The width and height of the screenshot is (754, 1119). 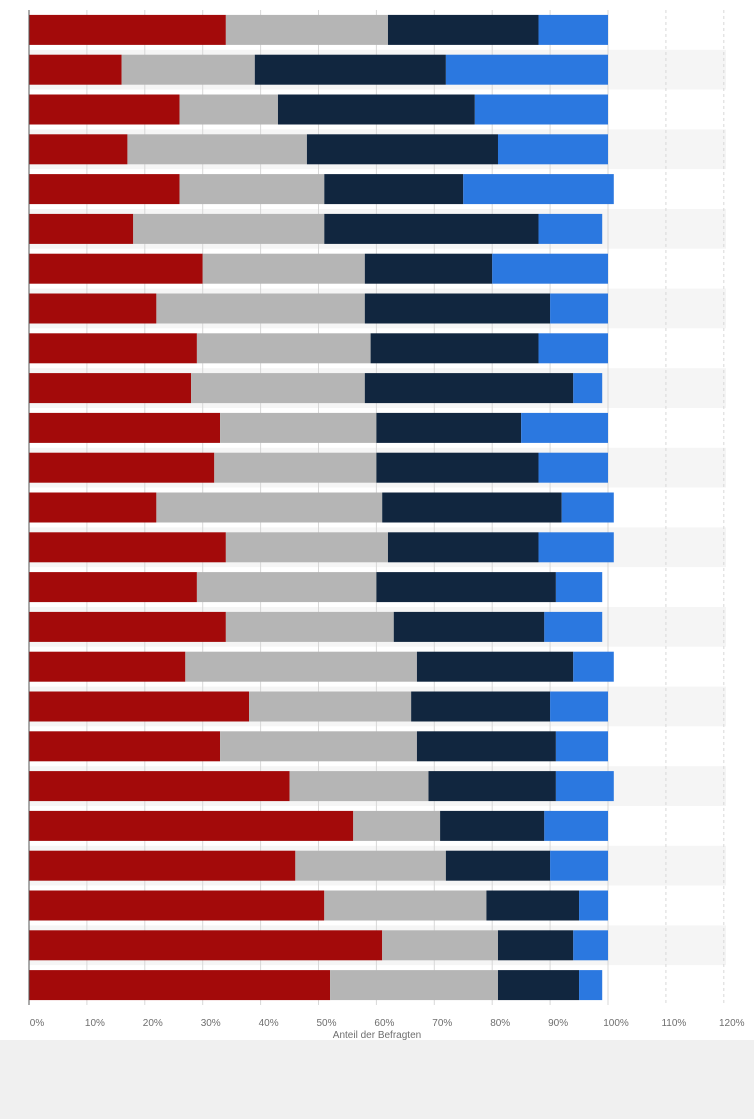 What do you see at coordinates (95, 1023) in the screenshot?
I see `x-tick-label: 10%` at bounding box center [95, 1023].